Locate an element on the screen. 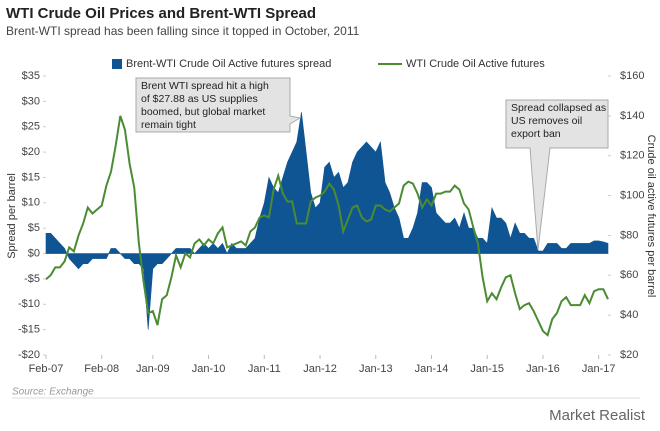  x-tick-label: Jan-12 is located at coordinates (320, 369).